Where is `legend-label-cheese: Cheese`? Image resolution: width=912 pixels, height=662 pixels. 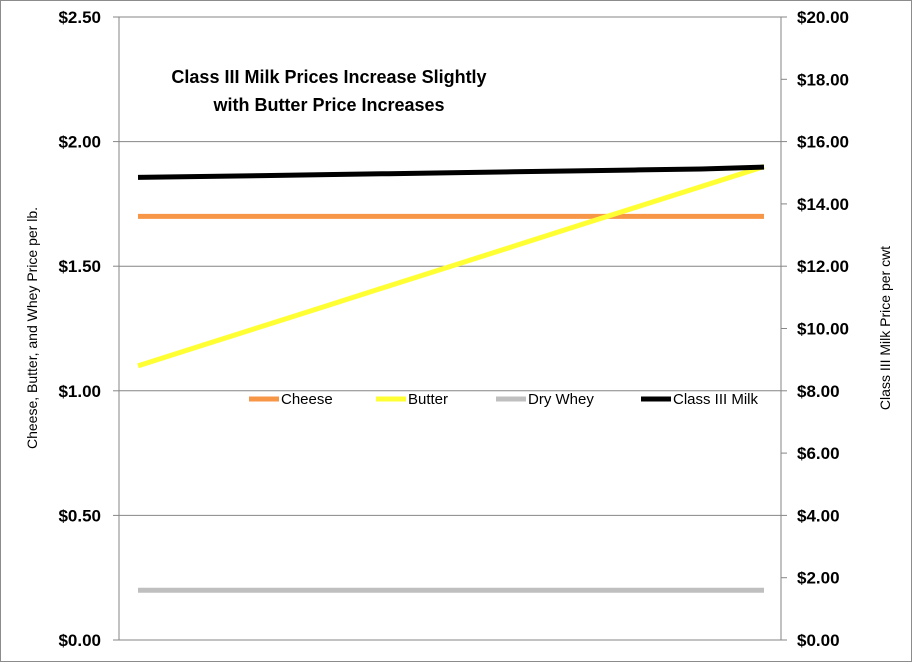
legend-label-cheese: Cheese is located at coordinates (307, 399).